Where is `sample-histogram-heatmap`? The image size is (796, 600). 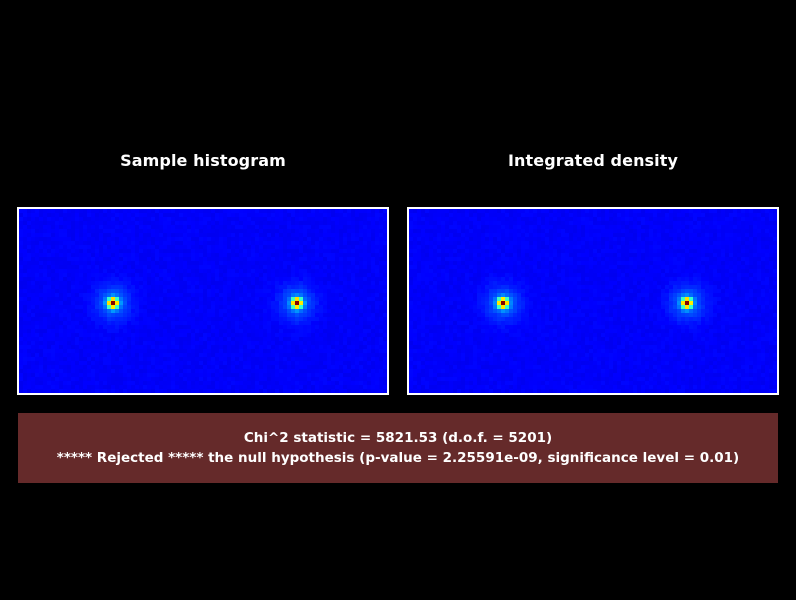 sample-histogram-heatmap is located at coordinates (203, 301).